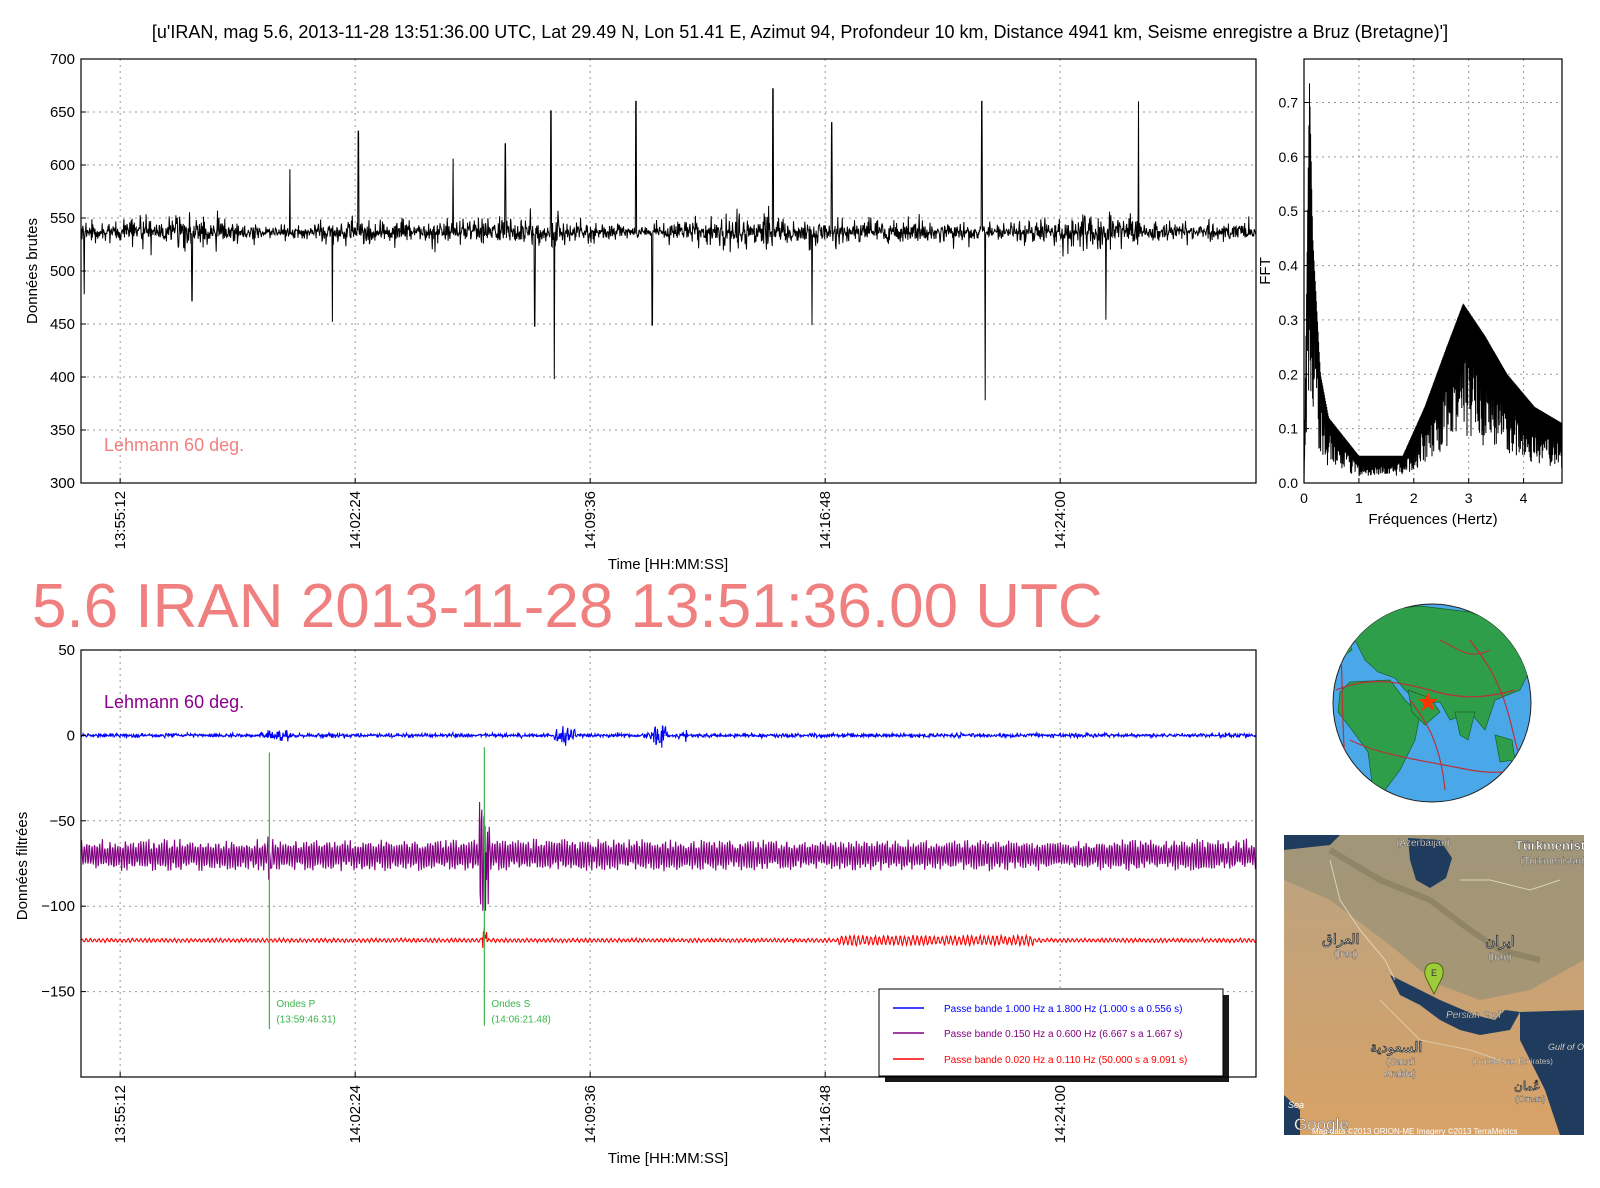  I want to click on raw-ytick-label: 650, so click(62, 112).